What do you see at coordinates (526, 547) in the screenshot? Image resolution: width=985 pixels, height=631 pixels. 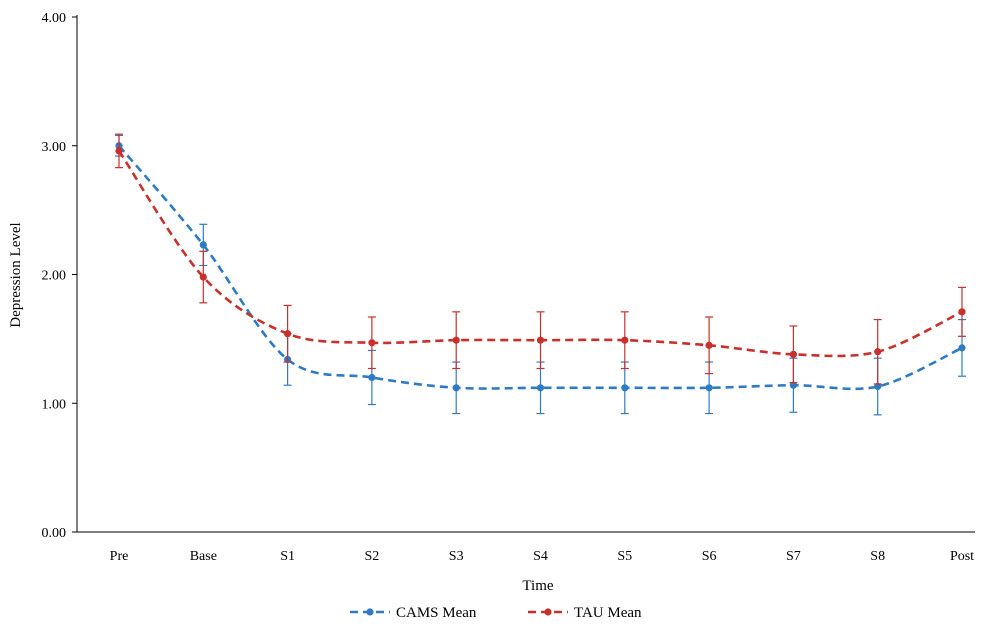 I see `x-axis: Pre Base S1 S2 S3 S4 S5 S6 S7 S8 Post` at bounding box center [526, 547].